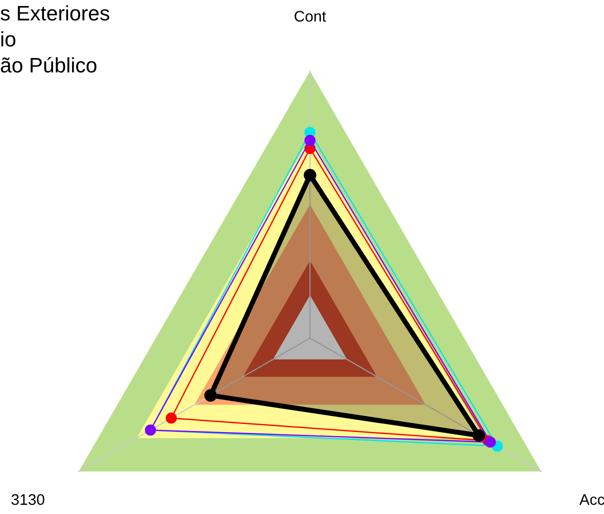  What do you see at coordinates (310, 16) in the screenshot?
I see `spoke-label: Cont` at bounding box center [310, 16].